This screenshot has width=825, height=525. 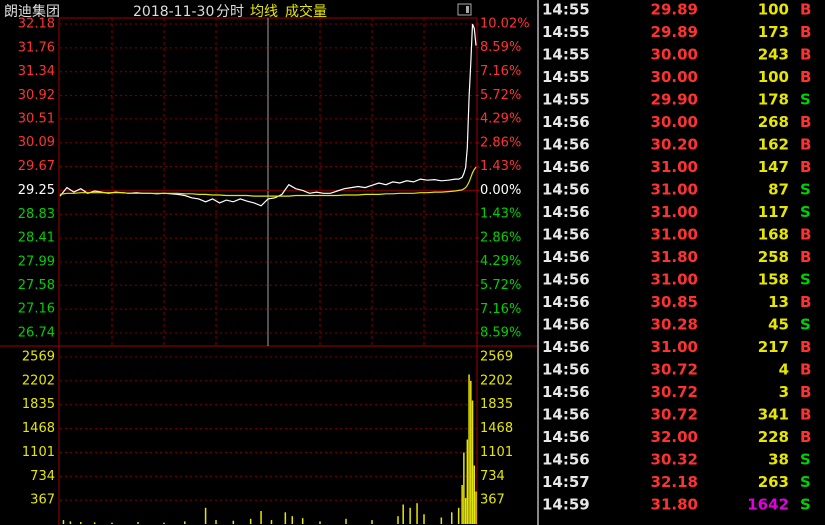 What do you see at coordinates (674, 437) in the screenshot?
I see `trade-price: 32.00` at bounding box center [674, 437].